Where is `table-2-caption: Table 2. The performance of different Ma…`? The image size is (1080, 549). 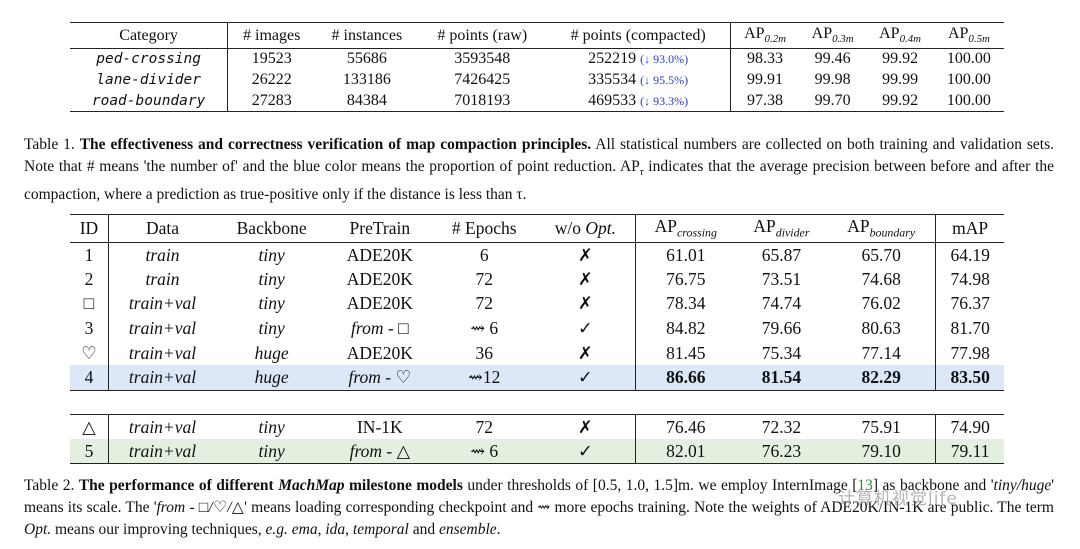 table-2-caption: Table 2. The performance of different Ma… is located at coordinates (539, 508).